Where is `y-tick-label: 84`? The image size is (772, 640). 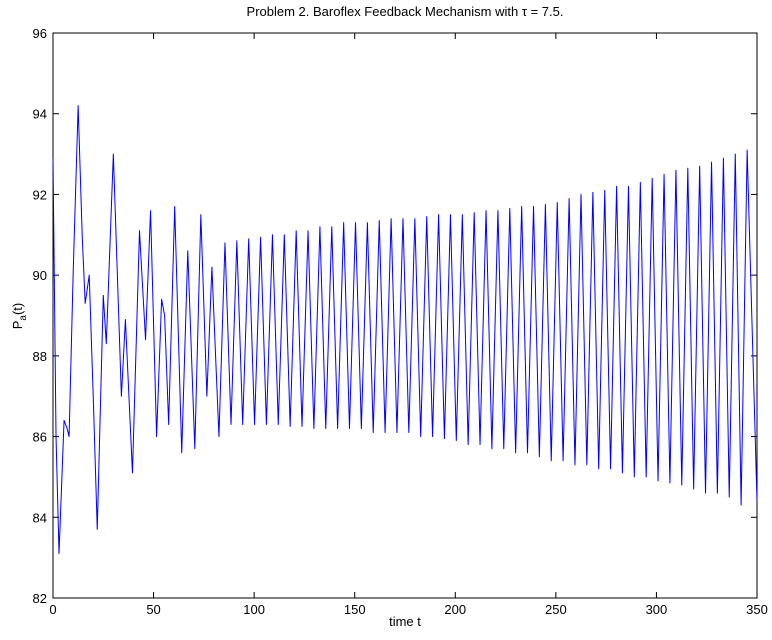
y-tick-label: 84 is located at coordinates (40, 517).